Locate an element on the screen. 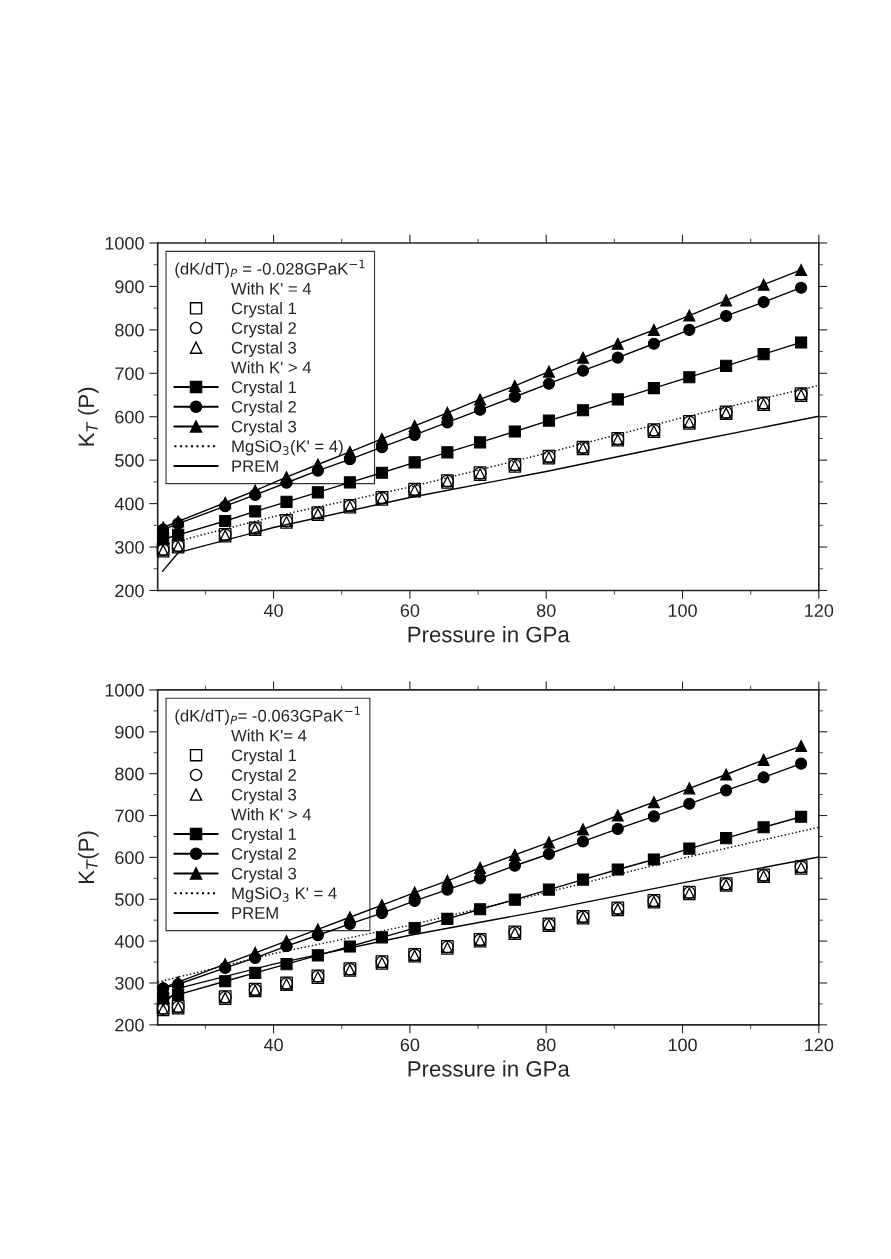  annotation: With K' = 4 is located at coordinates (271, 288).